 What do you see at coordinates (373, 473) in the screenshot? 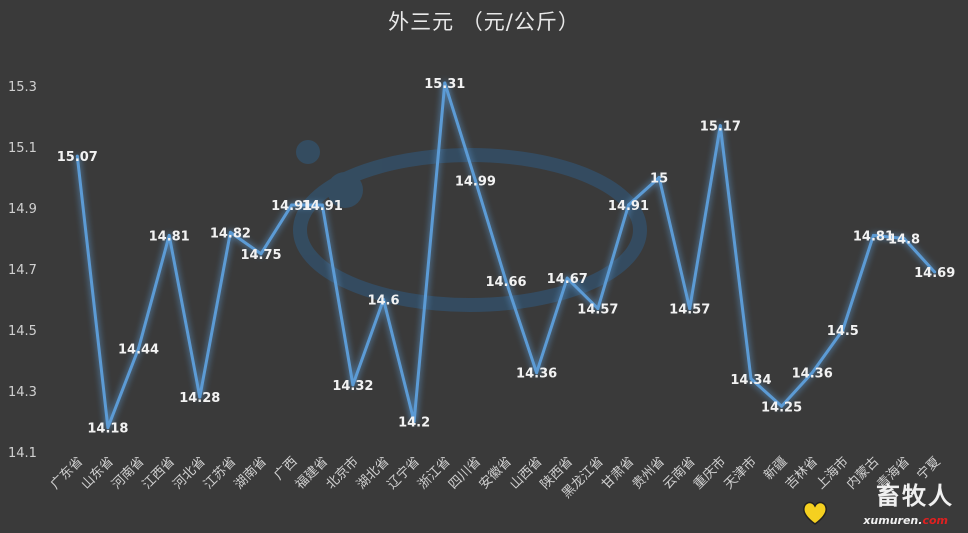
I see `x-tick-label: 湖北省` at bounding box center [373, 473].